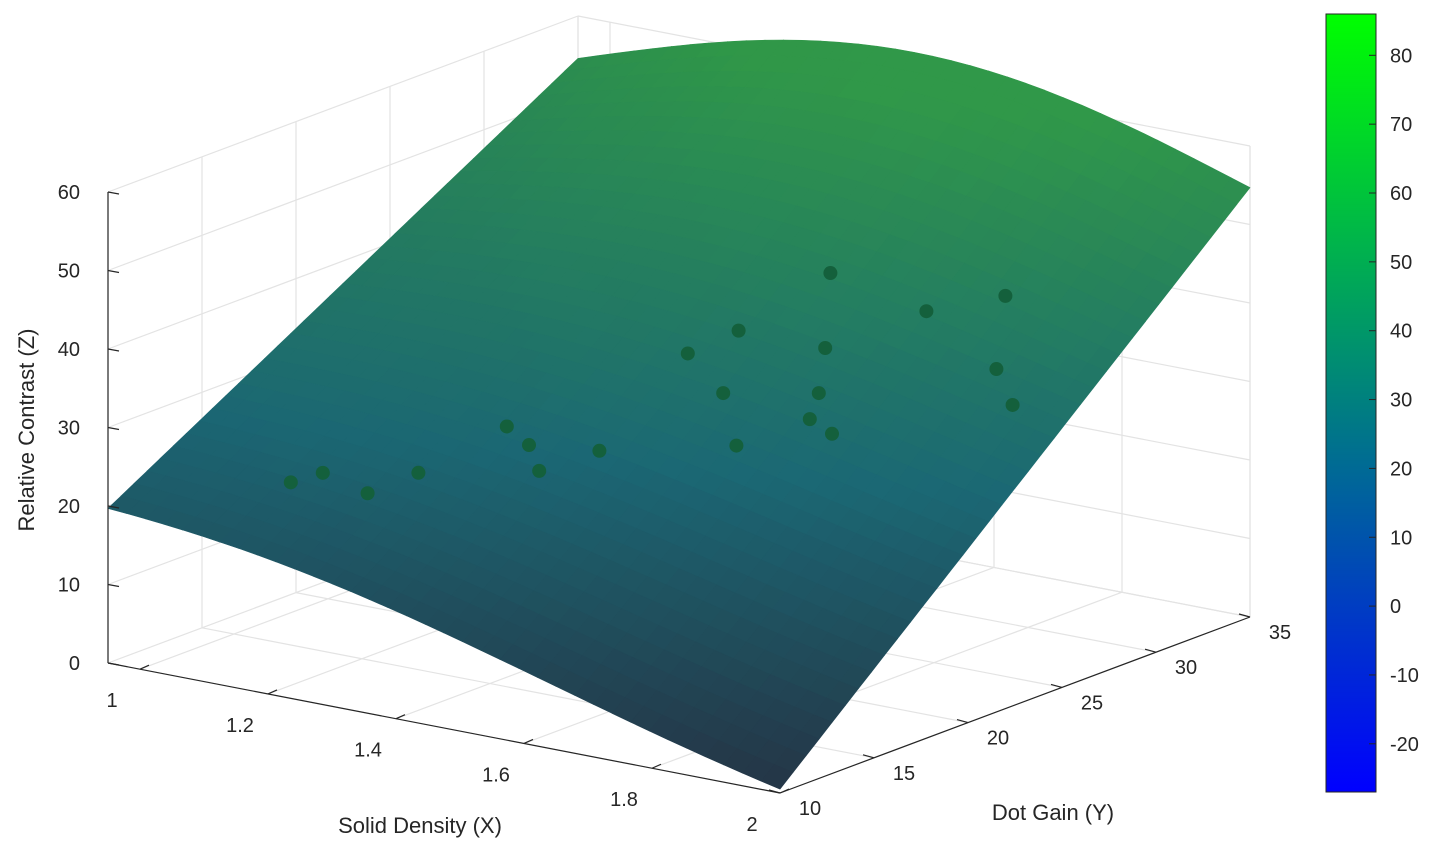 Image resolution: width=1438 pixels, height=846 pixels. I want to click on colorbar-tick-label: 70, so click(1401, 125).